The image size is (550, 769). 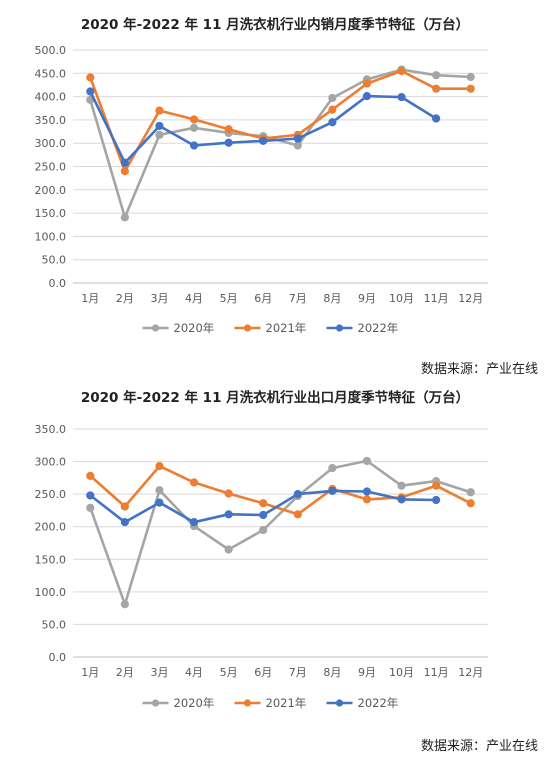 I want to click on chart-title: 2020 年-2022 年 11 月洗衣机行业内销月度季节特征（万台）, so click(x=275, y=25).